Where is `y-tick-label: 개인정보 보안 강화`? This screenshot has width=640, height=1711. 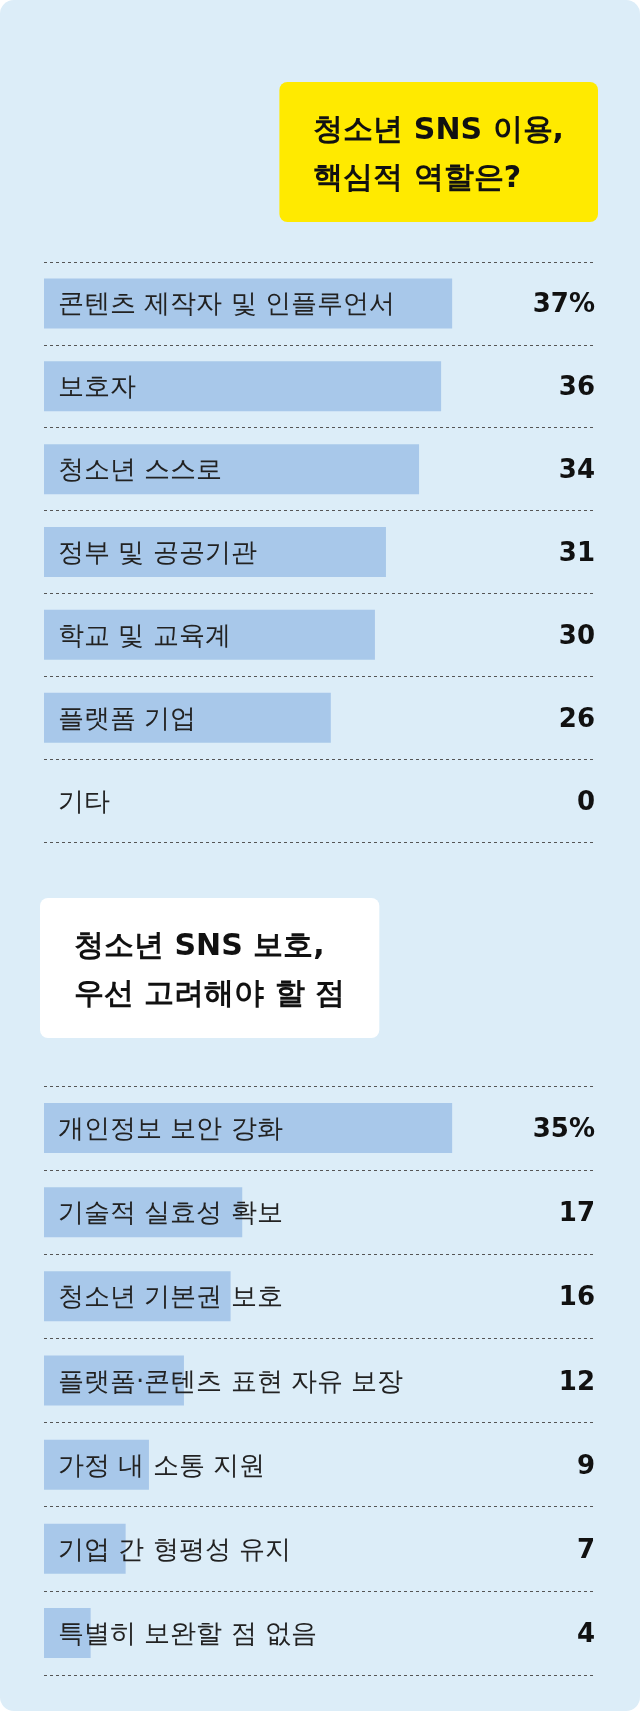
y-tick-label: 개인정보 보안 강화 is located at coordinates (170, 1128).